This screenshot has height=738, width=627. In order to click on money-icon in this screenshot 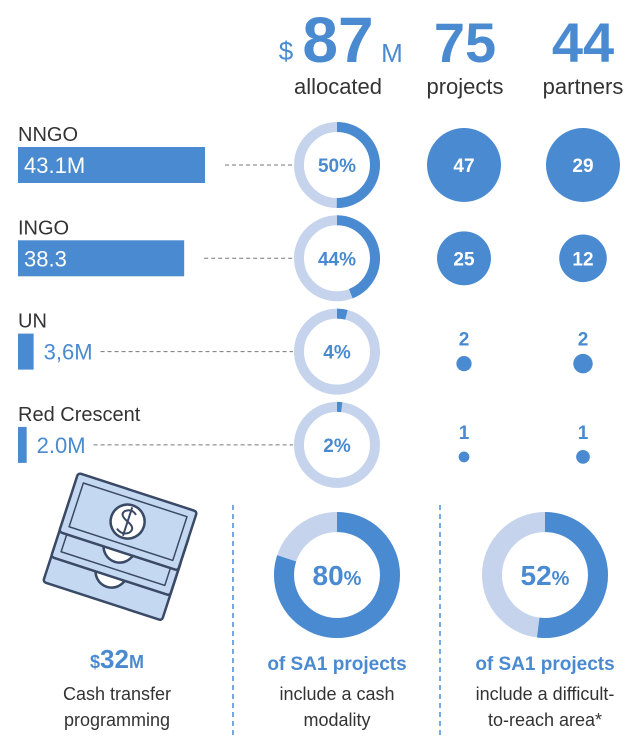, I will do `click(120, 546)`.